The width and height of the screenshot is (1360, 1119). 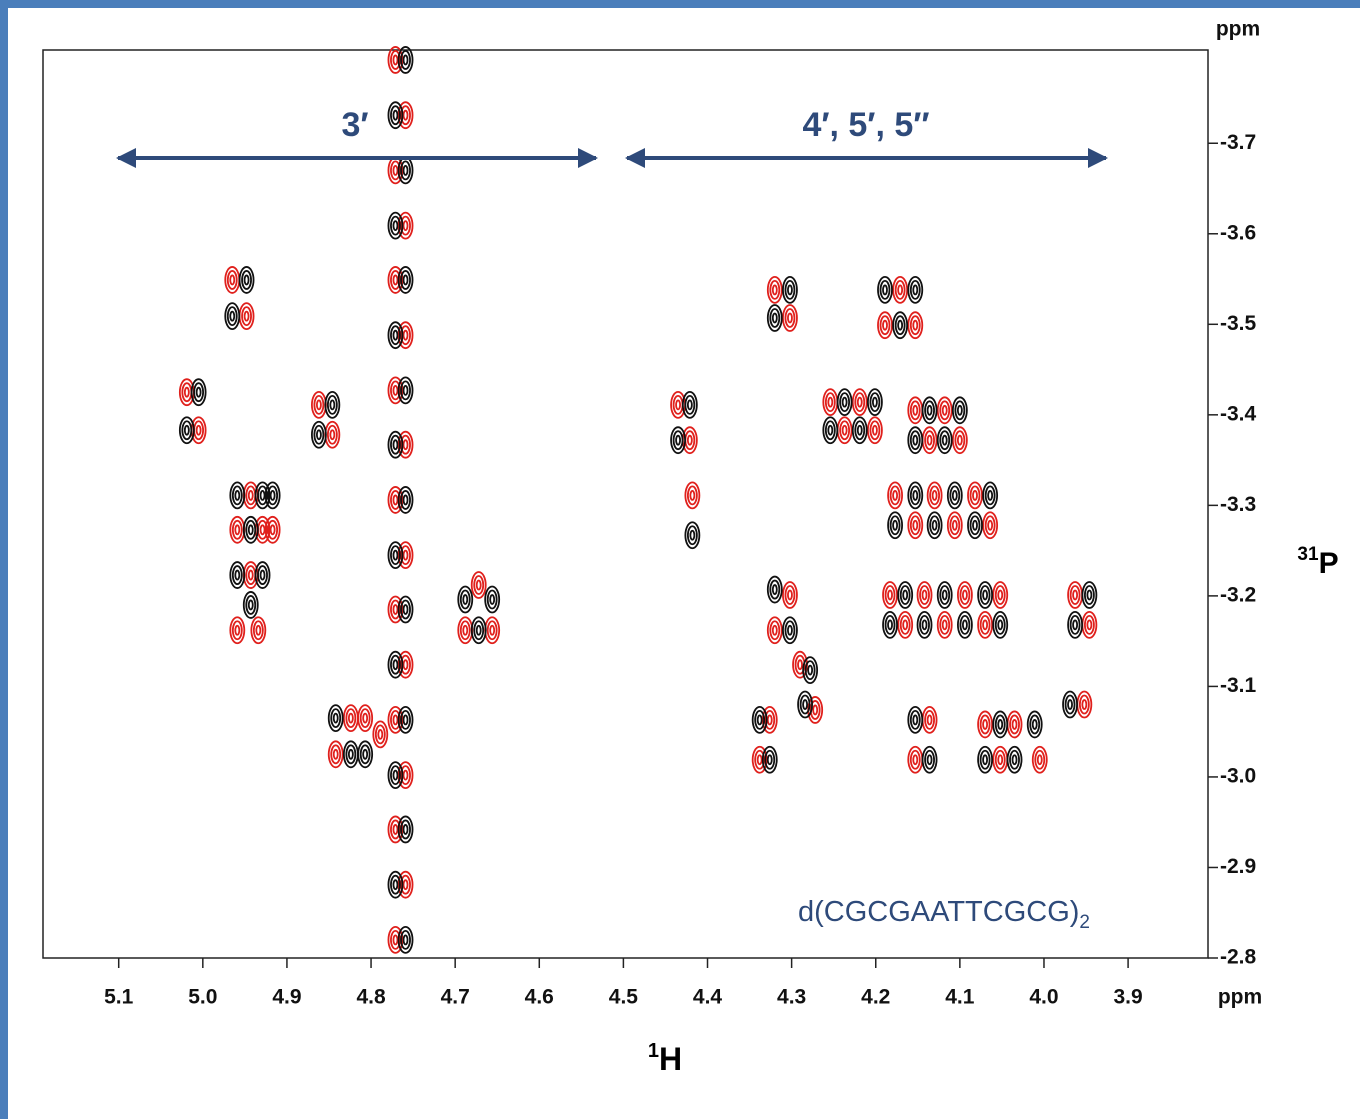 I want to click on y-axis-label-text: P, so click(x=1329, y=563).